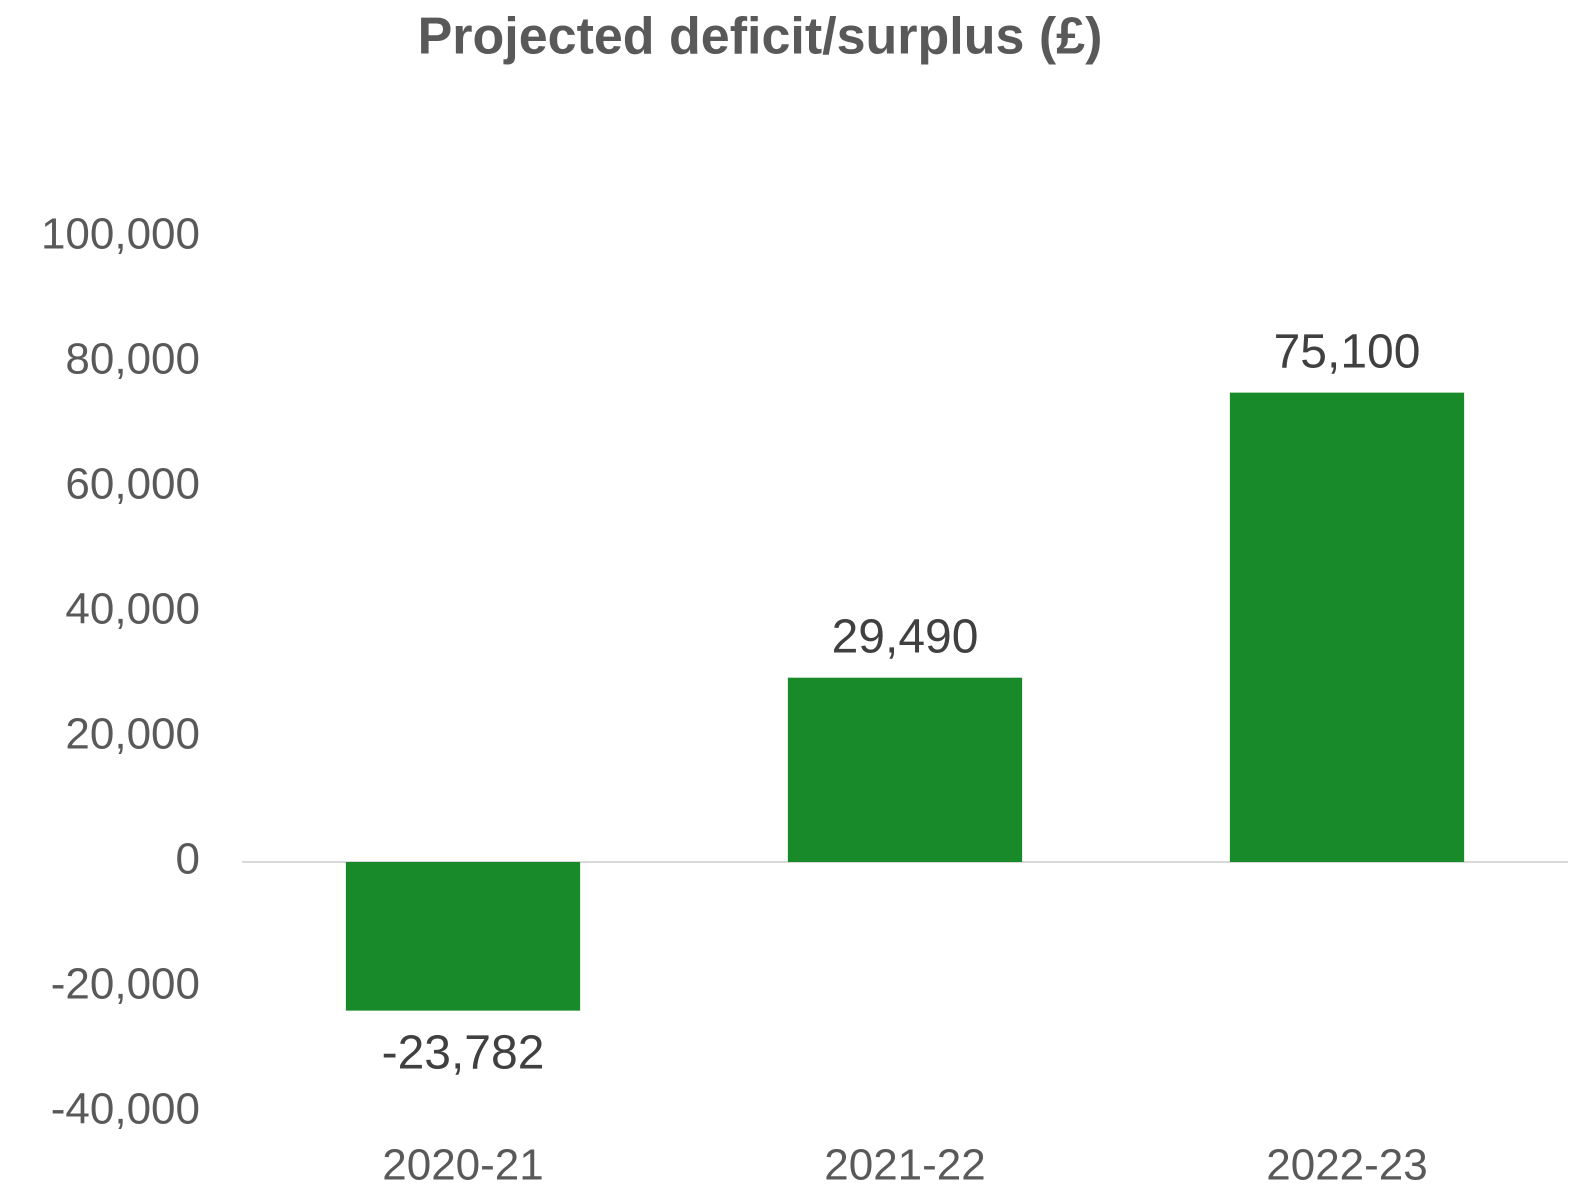  I want to click on x-tick-label: 2020-21, so click(462, 1165).